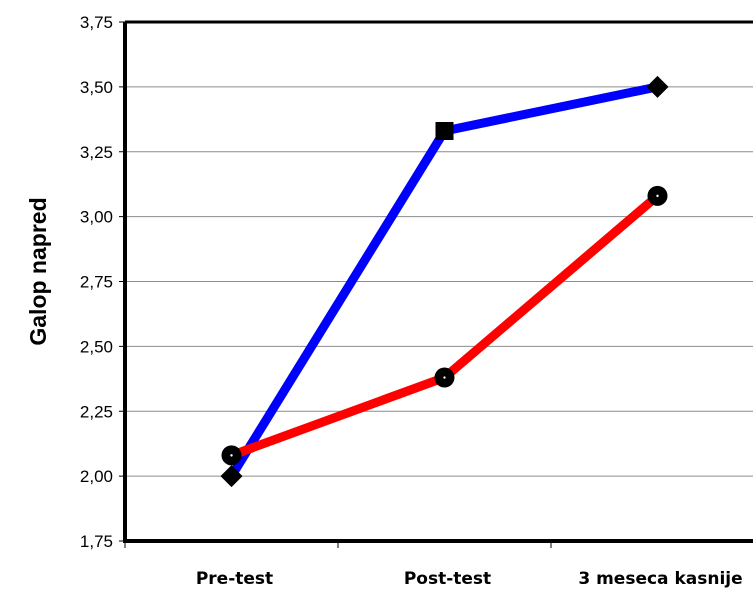 This screenshot has width=753, height=590. I want to click on x-tick-label: Pre-test, so click(234, 579).